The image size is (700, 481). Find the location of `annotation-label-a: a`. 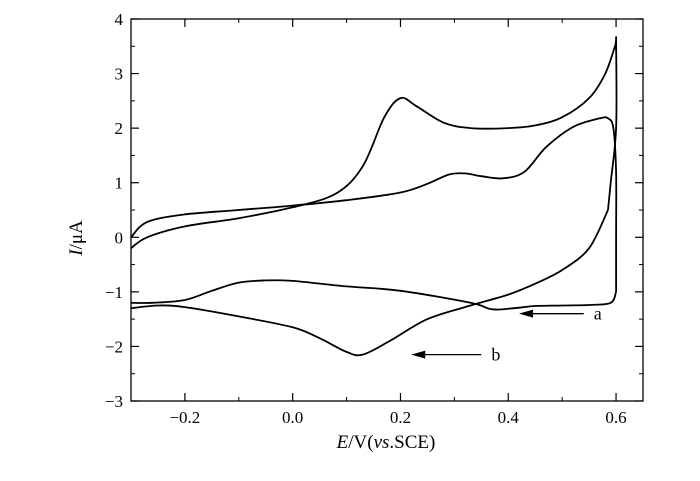

annotation-label-a: a is located at coordinates (598, 314).